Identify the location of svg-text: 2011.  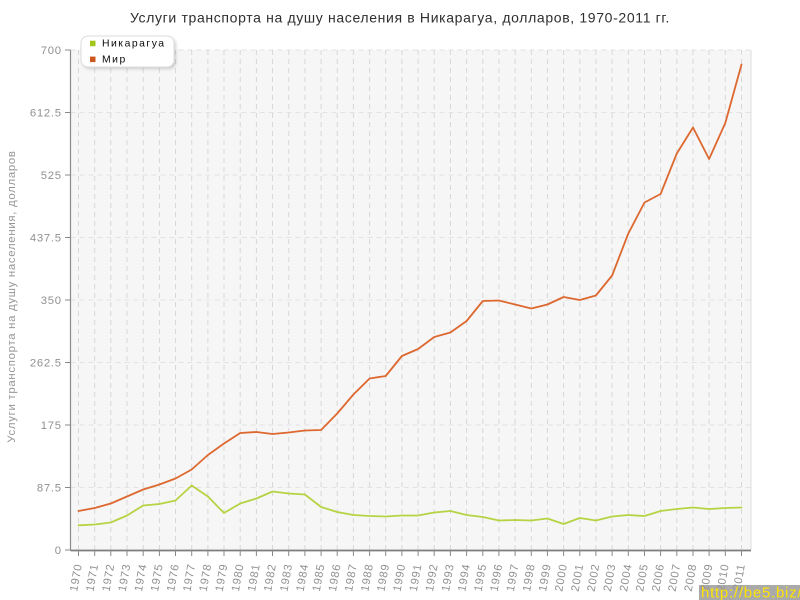
(739, 577).